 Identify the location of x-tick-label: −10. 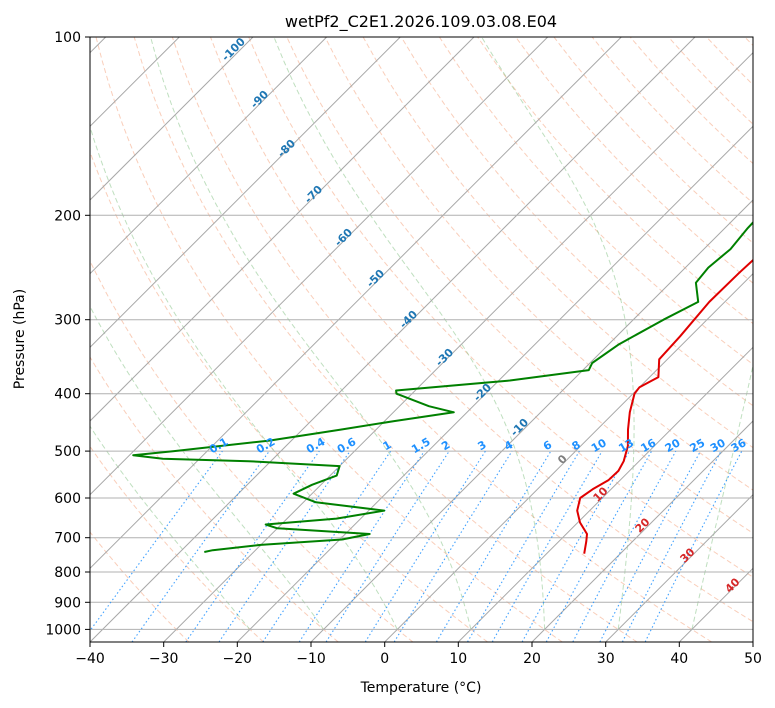
(311, 659).